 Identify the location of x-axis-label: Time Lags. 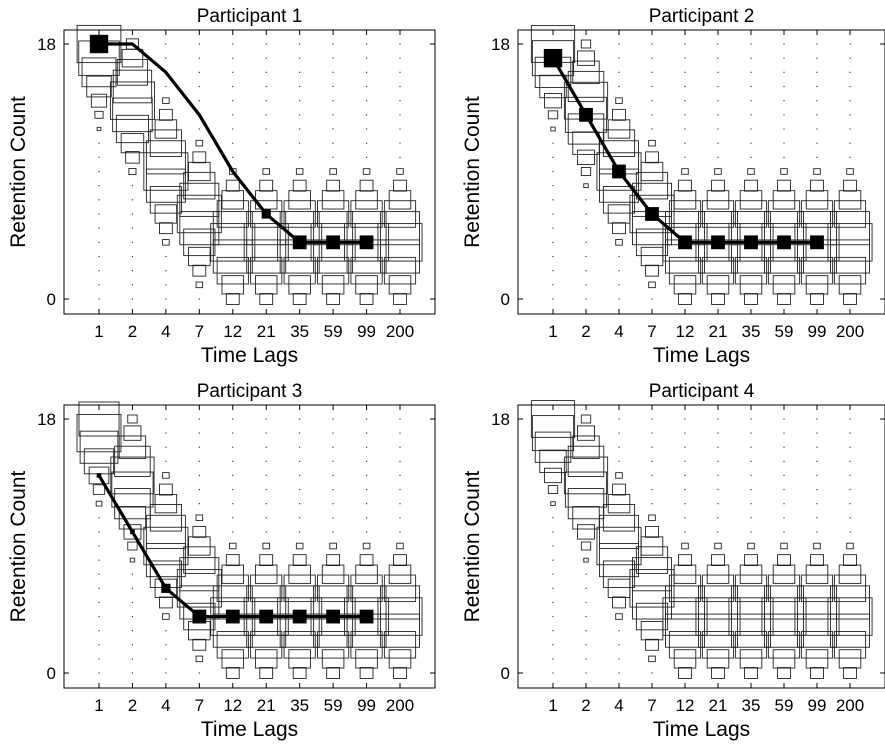
(701, 729).